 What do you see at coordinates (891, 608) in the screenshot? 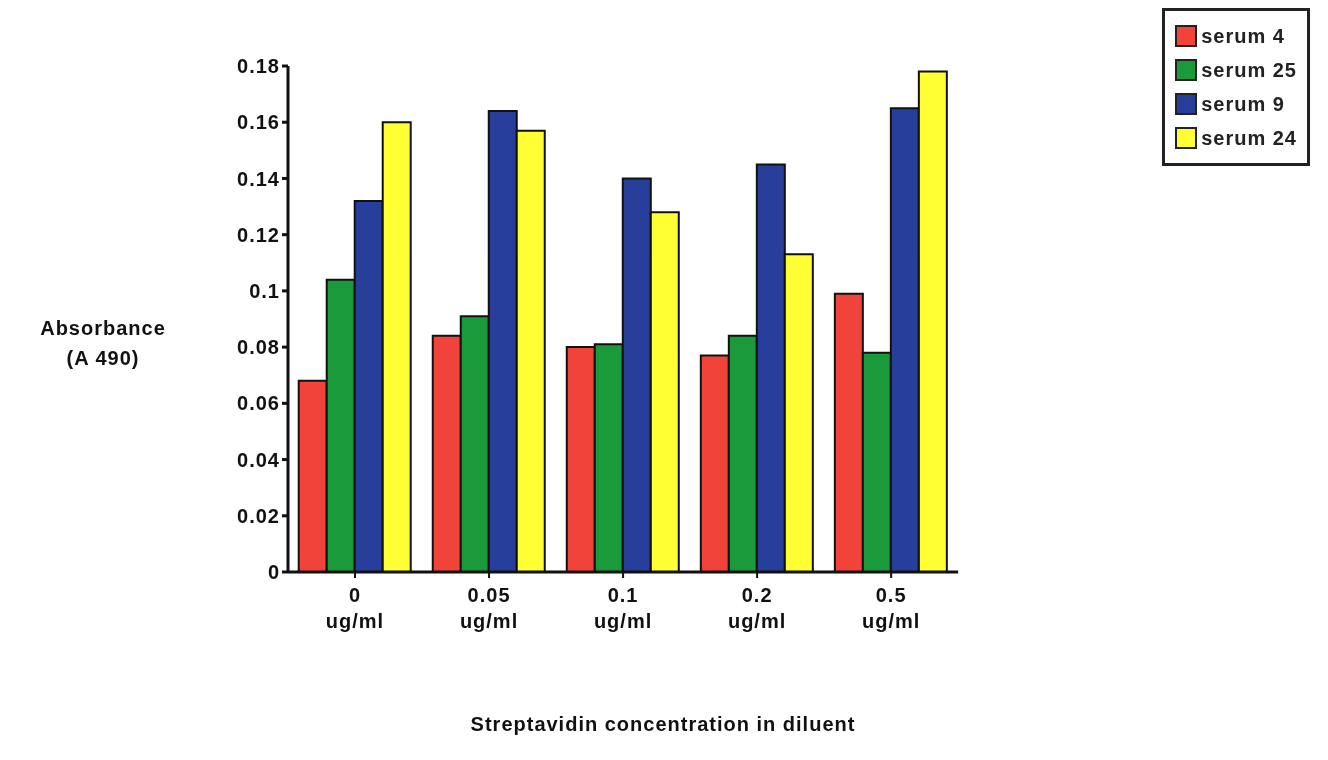
I see `x-tick-label: 0.5 ug/ml` at bounding box center [891, 608].